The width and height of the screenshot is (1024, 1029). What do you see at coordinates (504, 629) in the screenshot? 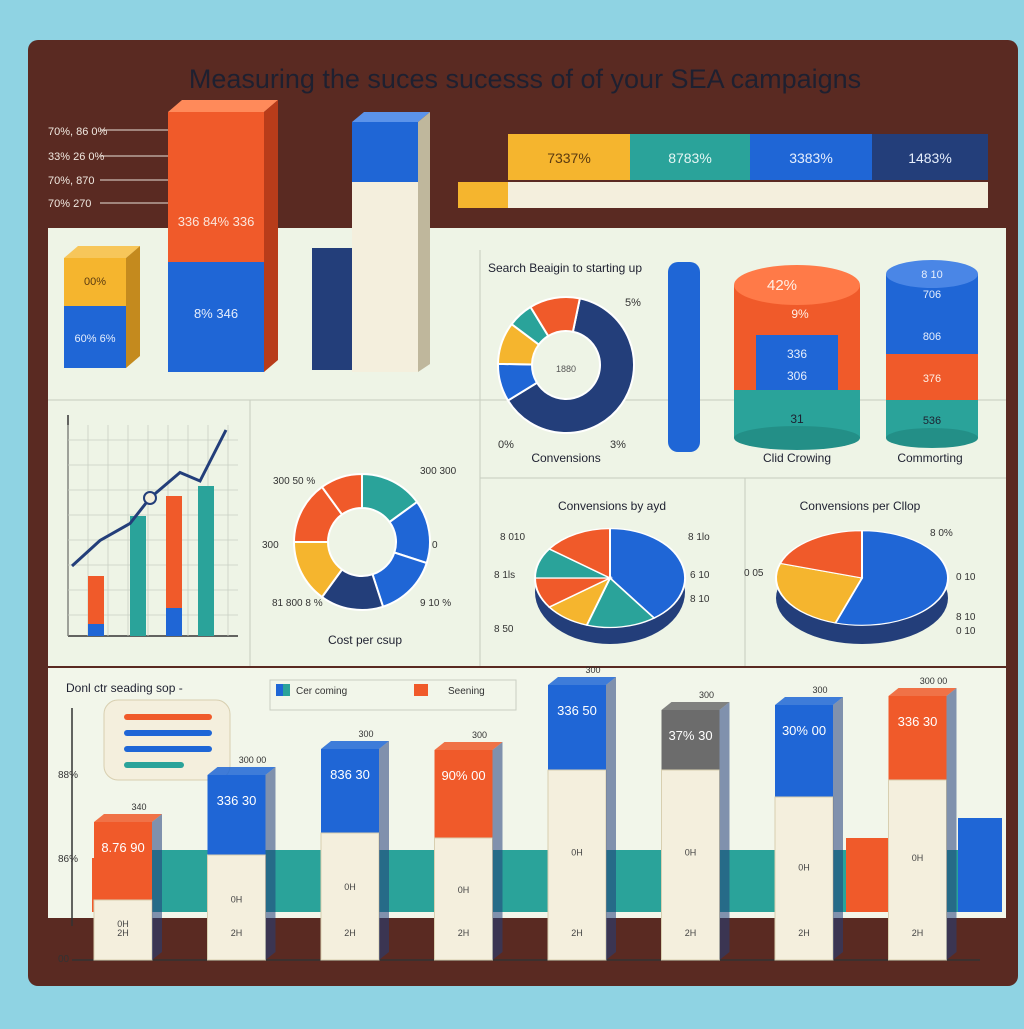
I see `data-label: 8 50` at bounding box center [504, 629].